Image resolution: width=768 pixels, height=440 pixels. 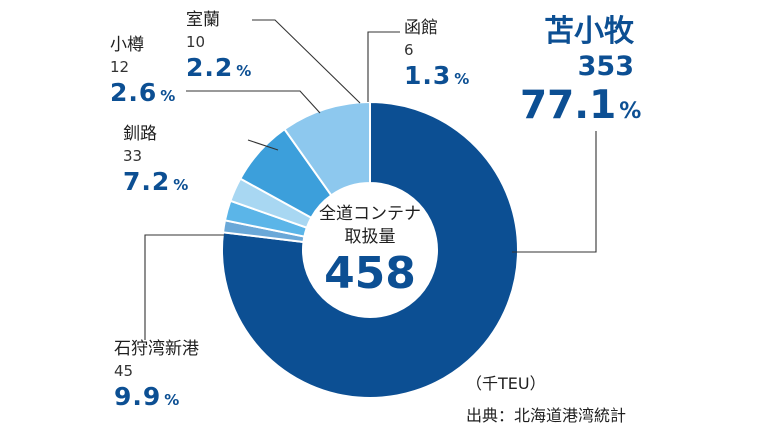 What do you see at coordinates (506, 383) in the screenshot?
I see `unit-note: （千TEU）` at bounding box center [506, 383].